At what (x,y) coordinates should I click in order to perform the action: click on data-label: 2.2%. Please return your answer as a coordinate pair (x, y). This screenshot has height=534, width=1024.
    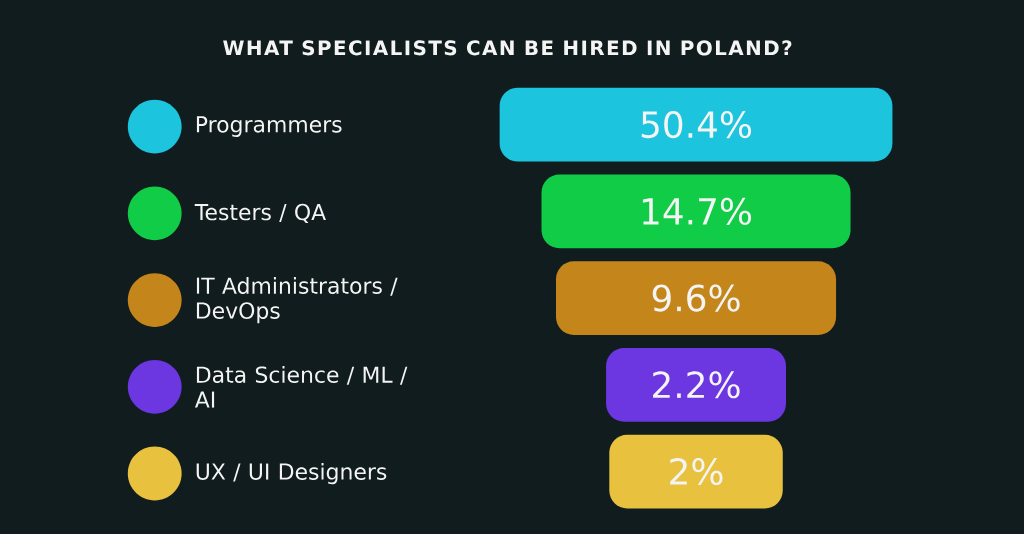
    Looking at the image, I should click on (696, 385).